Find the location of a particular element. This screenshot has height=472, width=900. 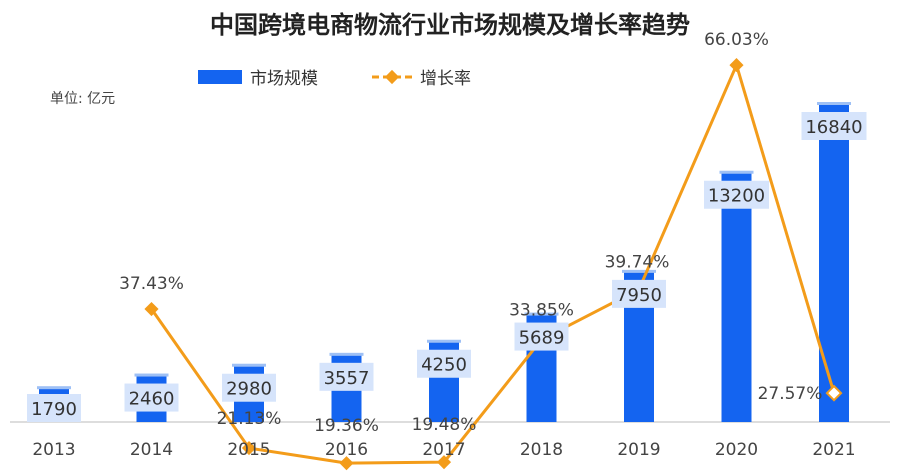

x-tick-2015: 2015 is located at coordinates (248, 450).